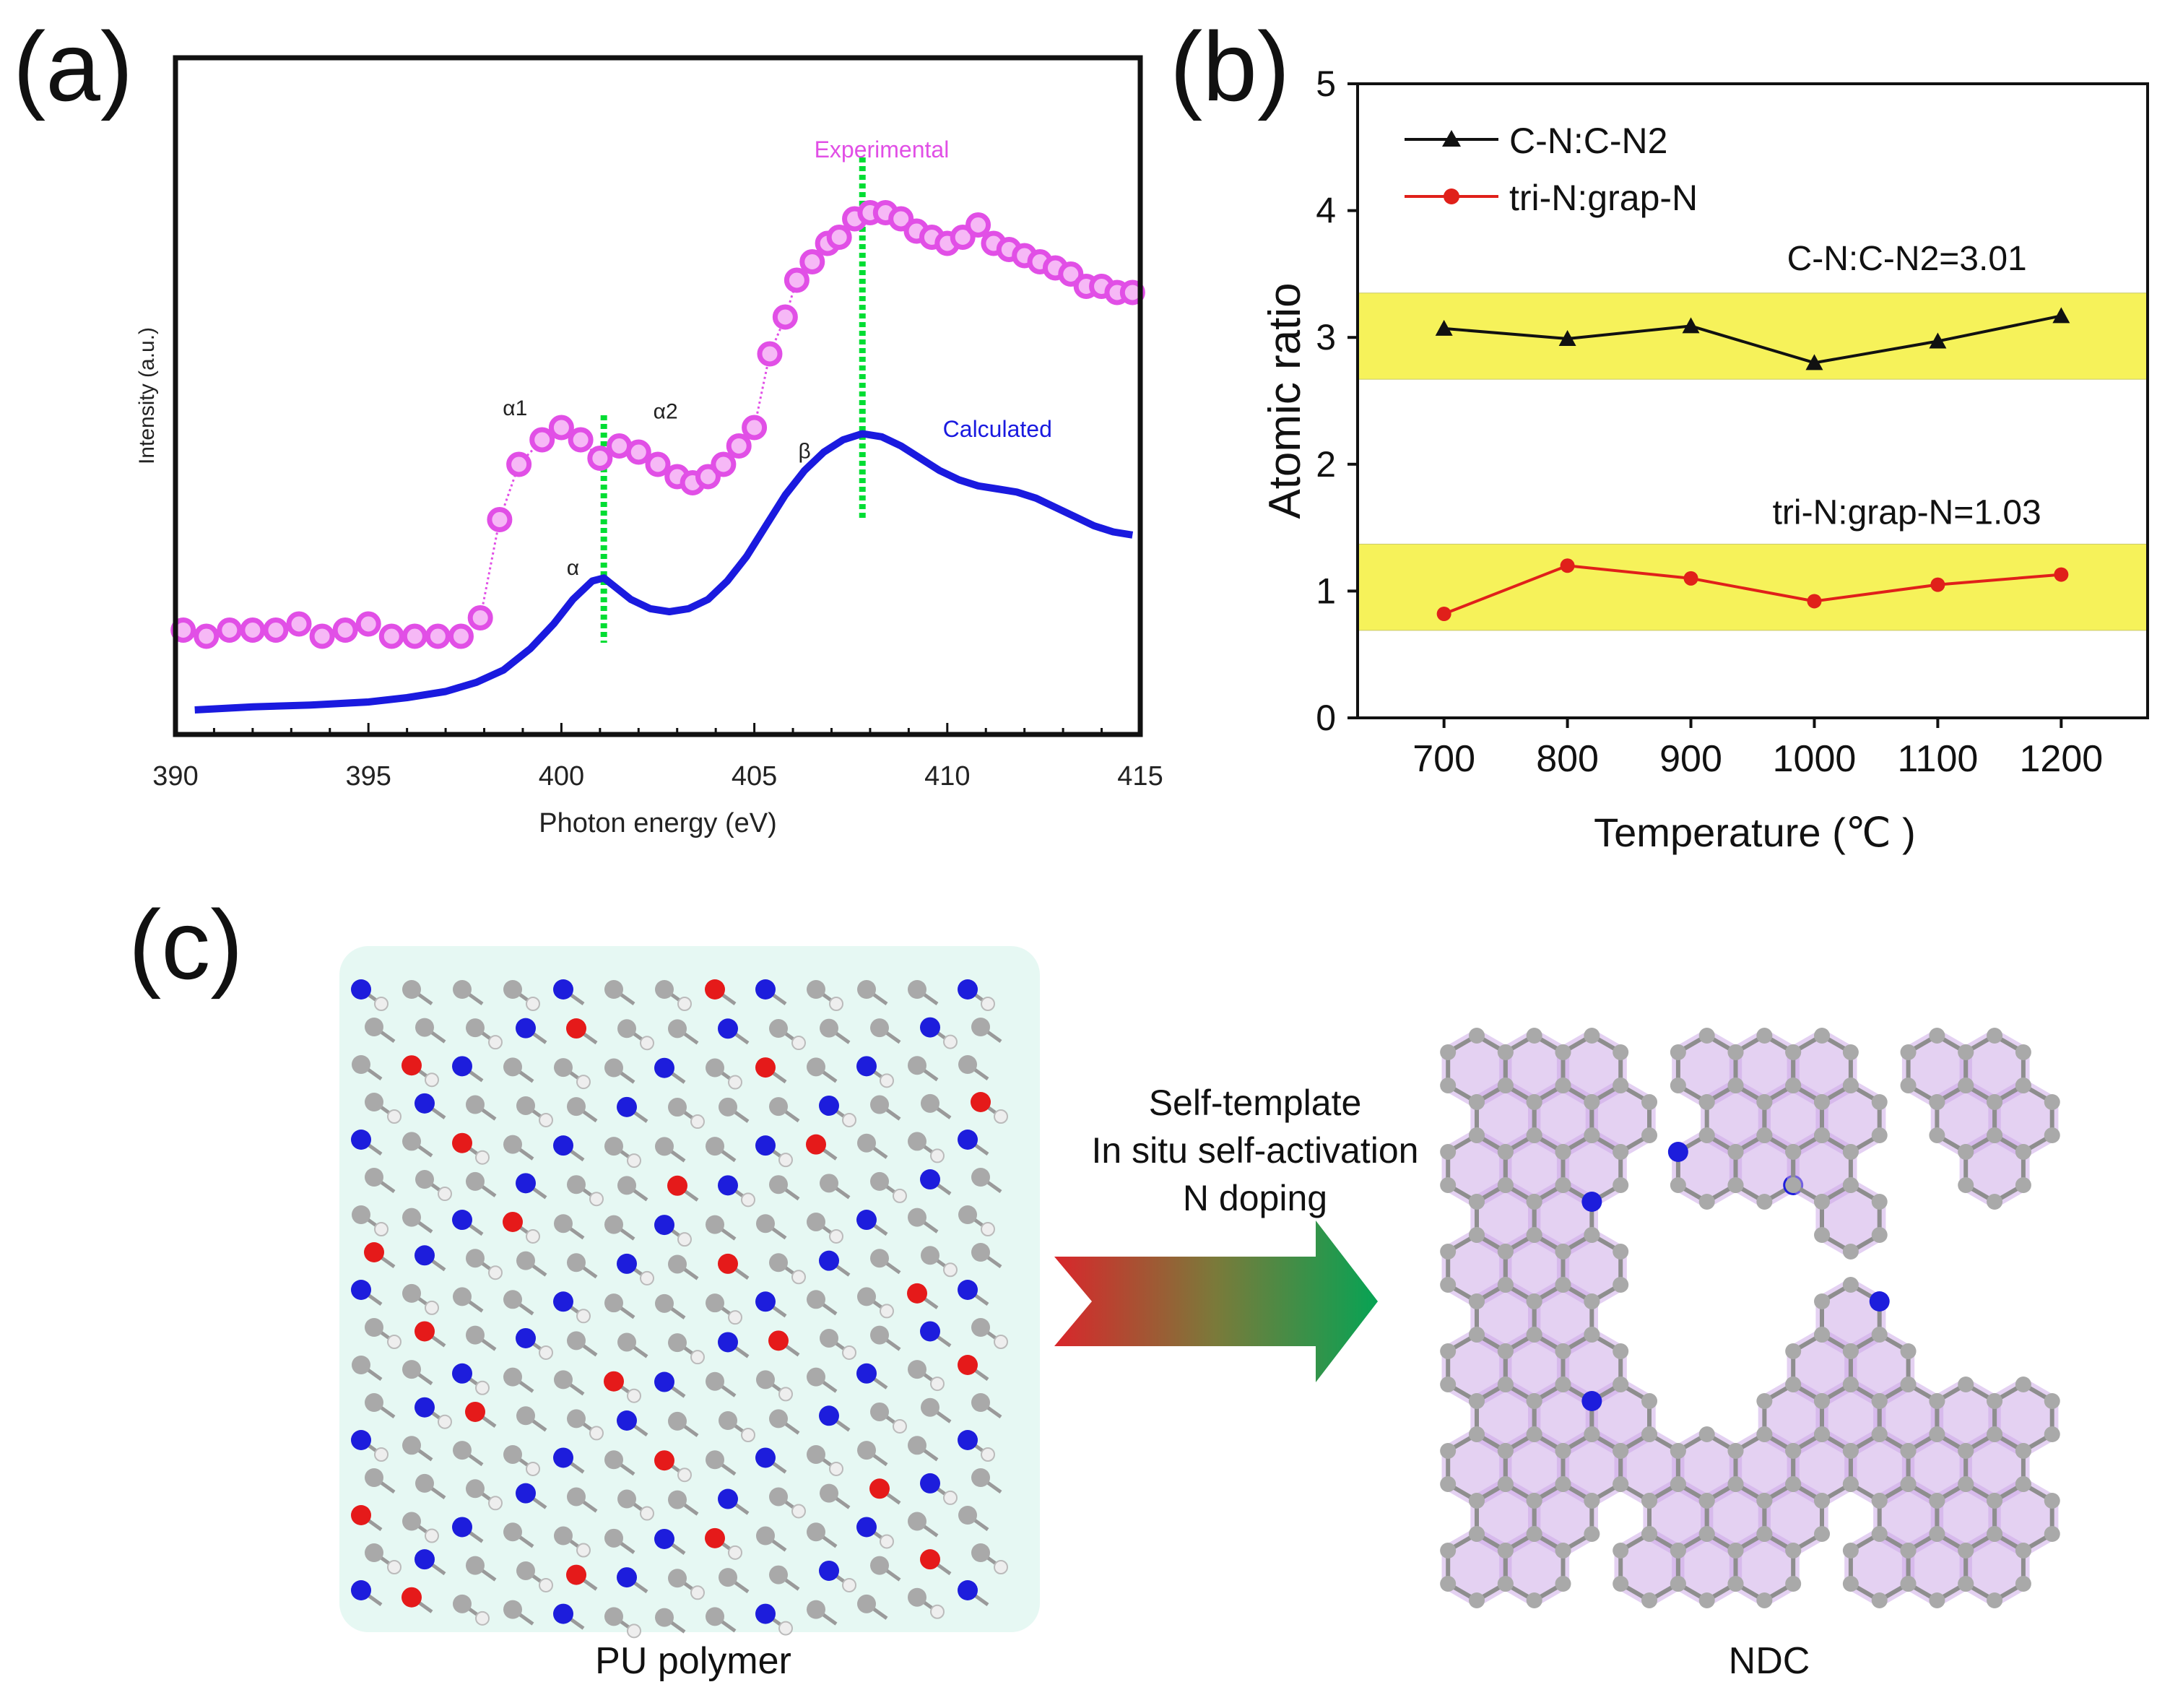  I want to click on a-x-tick-label: 395, so click(368, 777).